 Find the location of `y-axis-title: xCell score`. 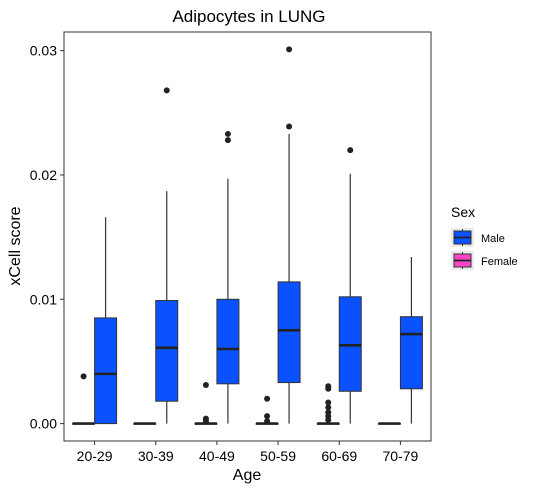

y-axis-title: xCell score is located at coordinates (15, 245).